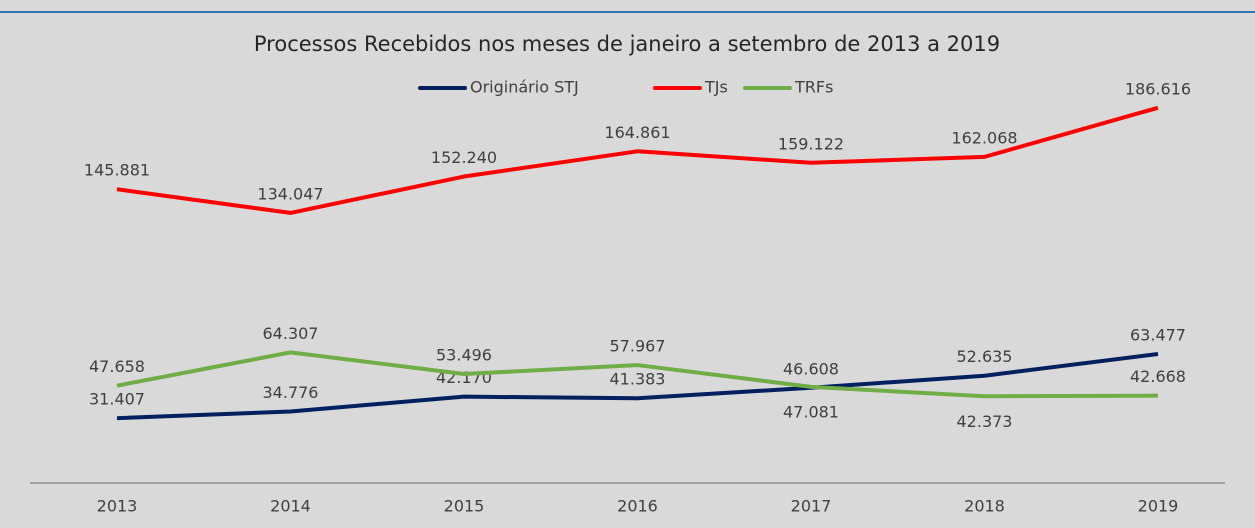 The height and width of the screenshot is (528, 1255). Describe the element at coordinates (637, 132) in the screenshot. I see `data-label: 164.861` at that location.